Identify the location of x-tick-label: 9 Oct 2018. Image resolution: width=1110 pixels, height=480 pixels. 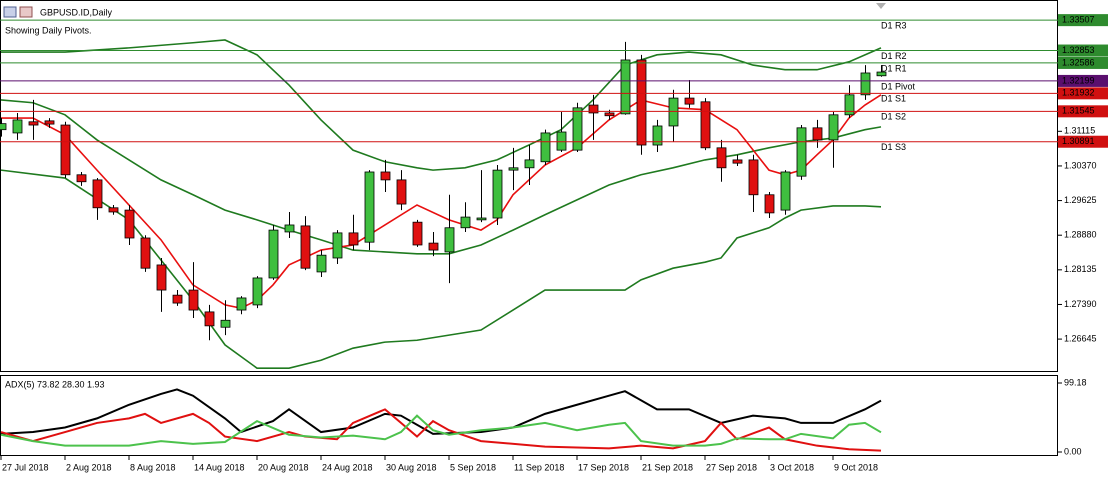
(856, 467).